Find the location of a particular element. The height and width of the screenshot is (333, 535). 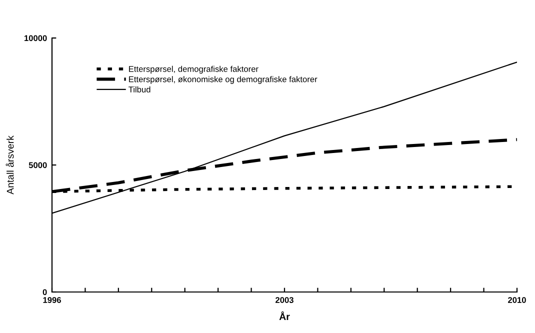

legend-label: Etterspørsel, demografiske faktorer is located at coordinates (193, 70).